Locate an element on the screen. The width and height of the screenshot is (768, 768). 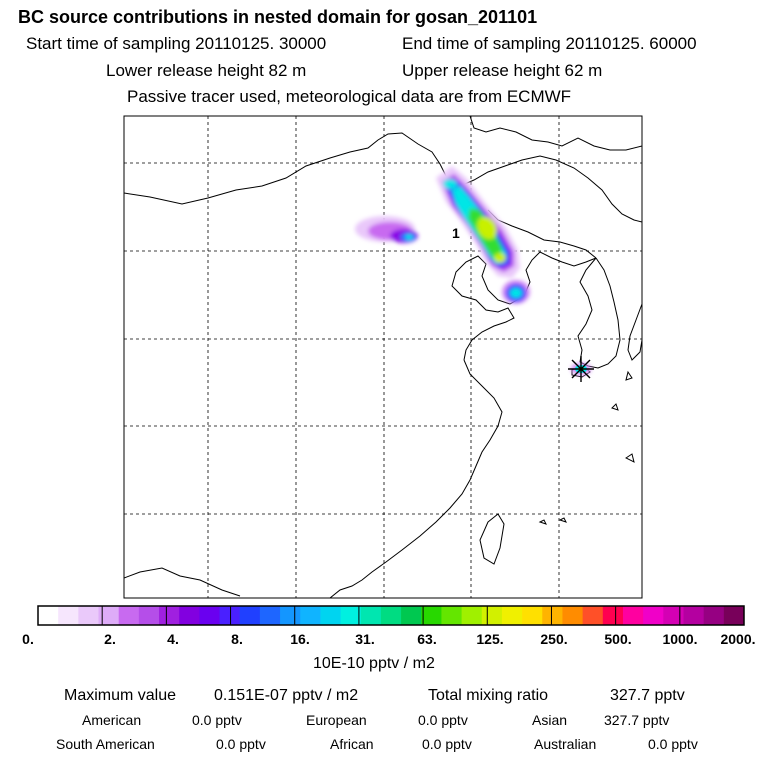
russia-border is located at coordinates (555, 133).